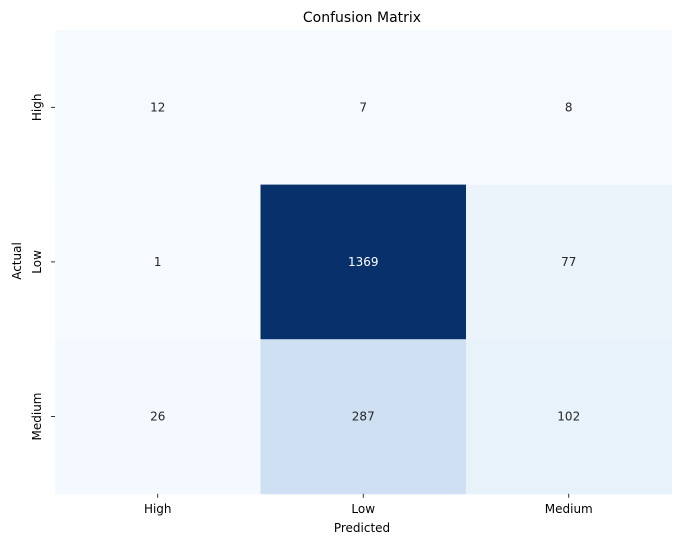 This screenshot has height=545, width=683. I want to click on cell-annotation-r0-c1: 7, so click(363, 107).